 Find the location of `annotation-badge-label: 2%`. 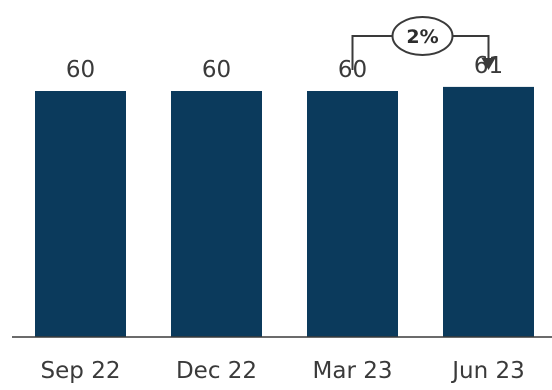

annotation-badge-label: 2% is located at coordinates (422, 37).